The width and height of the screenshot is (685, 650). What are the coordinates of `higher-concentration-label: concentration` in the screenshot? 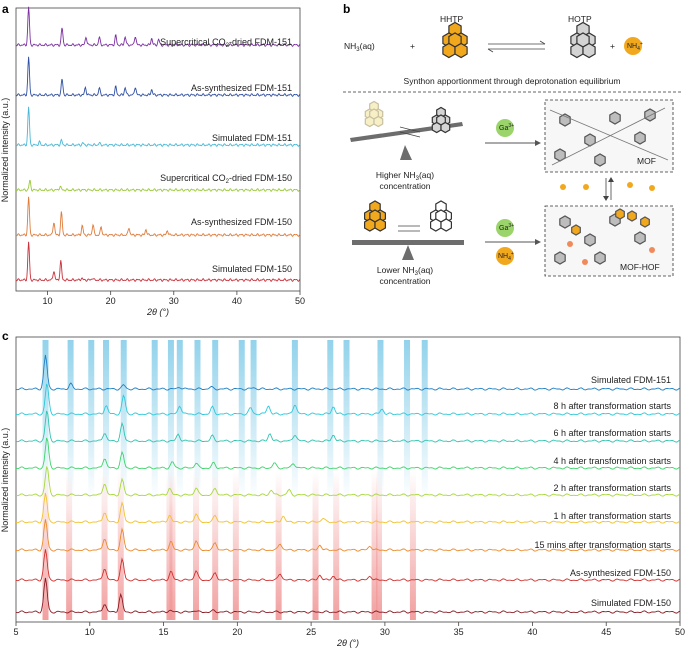 It's located at (404, 186).